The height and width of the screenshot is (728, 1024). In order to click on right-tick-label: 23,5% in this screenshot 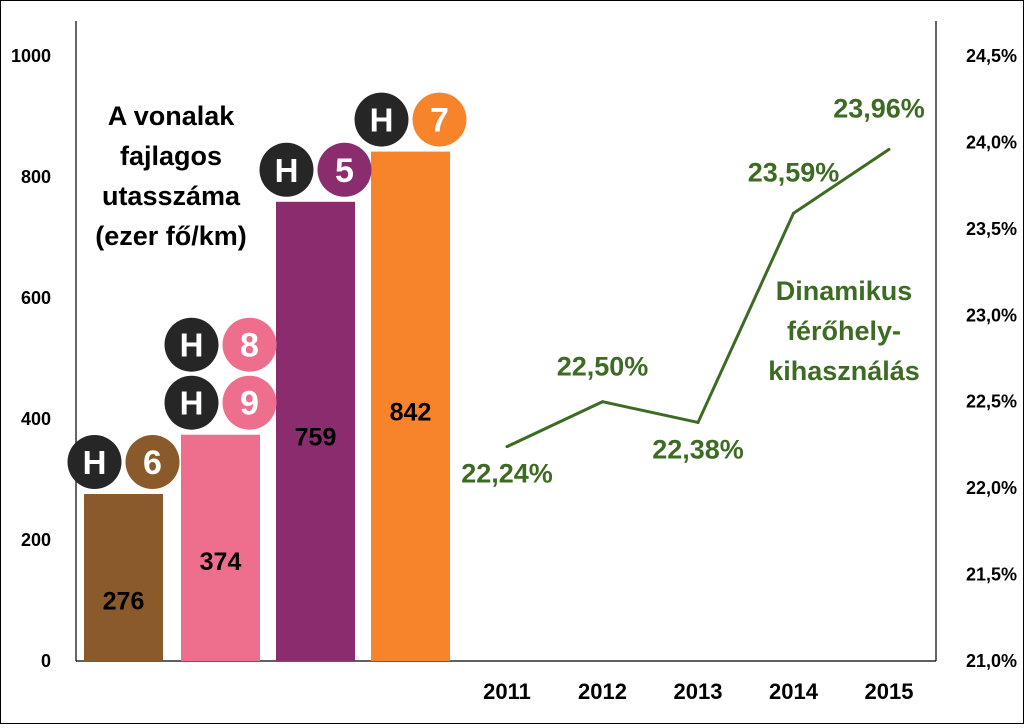, I will do `click(991, 229)`.